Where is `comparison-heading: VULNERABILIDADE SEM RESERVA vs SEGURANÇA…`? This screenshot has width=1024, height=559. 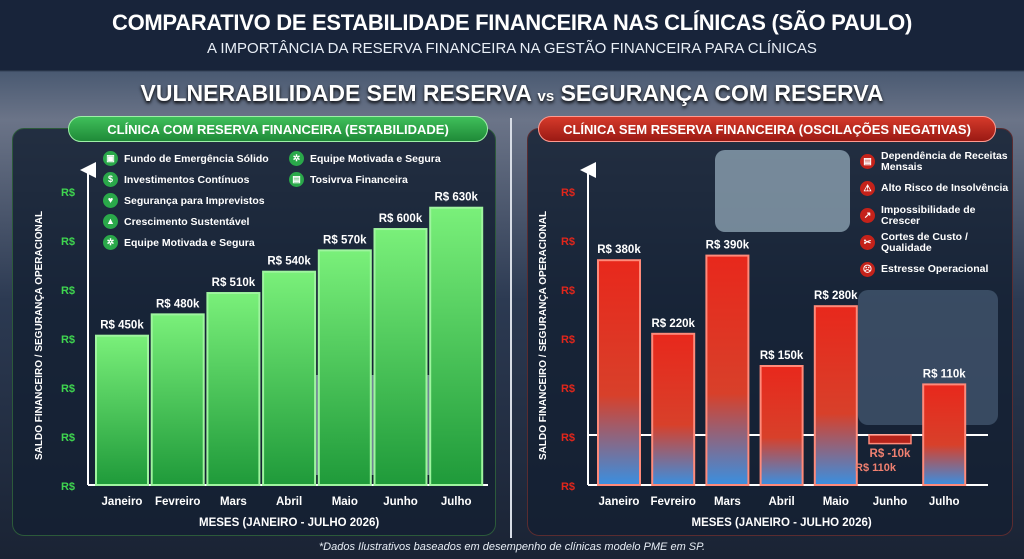 comparison-heading: VULNERABILIDADE SEM RESERVA vs SEGURANÇA… is located at coordinates (512, 93).